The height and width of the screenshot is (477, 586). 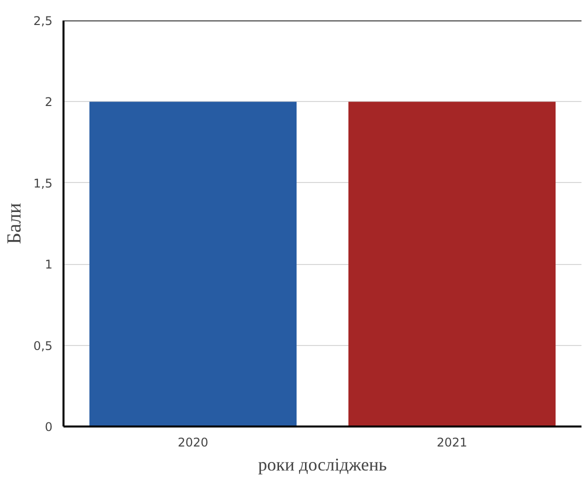 I want to click on x-tick-label: 2021, so click(x=452, y=443).